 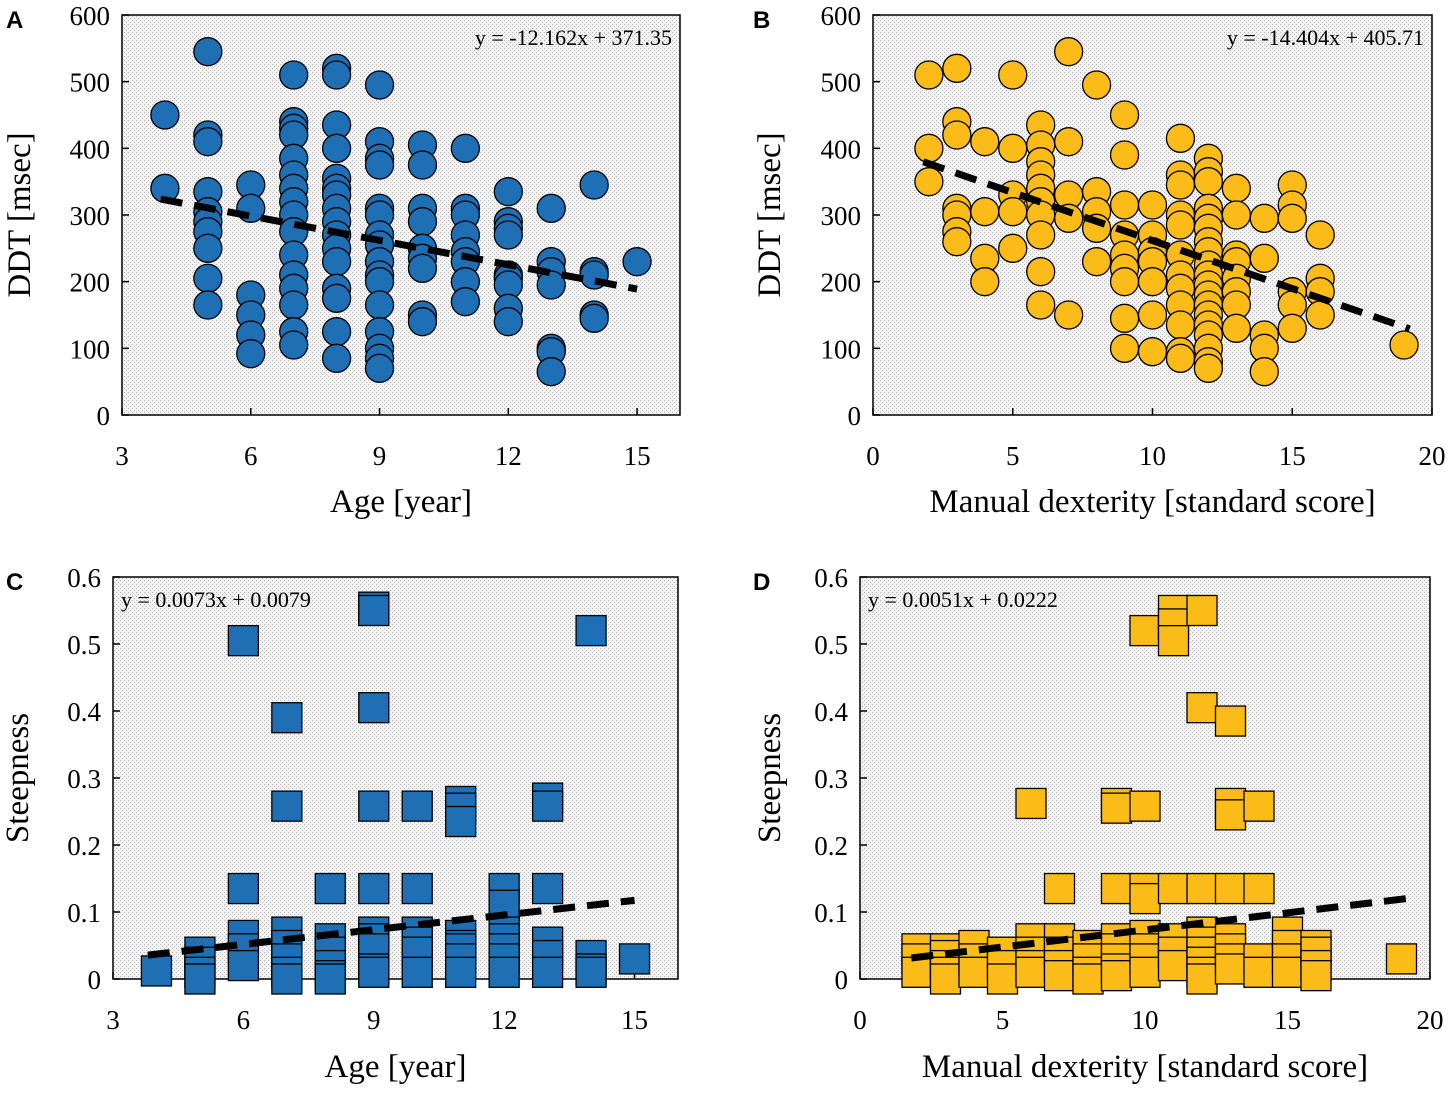 I want to click on y-tick-label: 200, so click(x=841, y=283).